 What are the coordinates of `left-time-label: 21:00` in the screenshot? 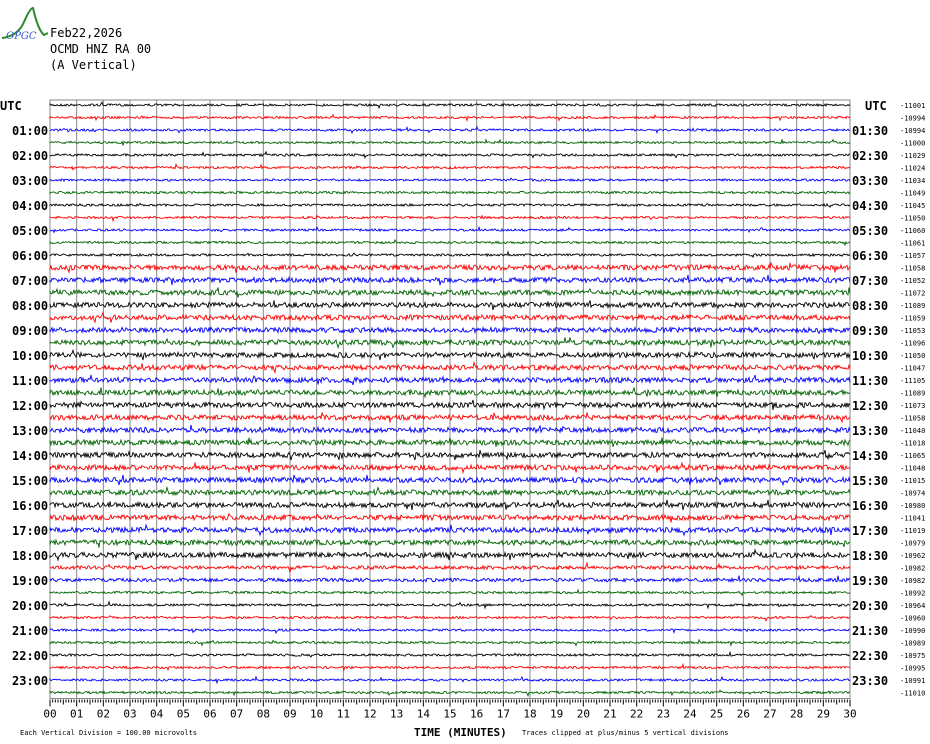 It's located at (30, 631).